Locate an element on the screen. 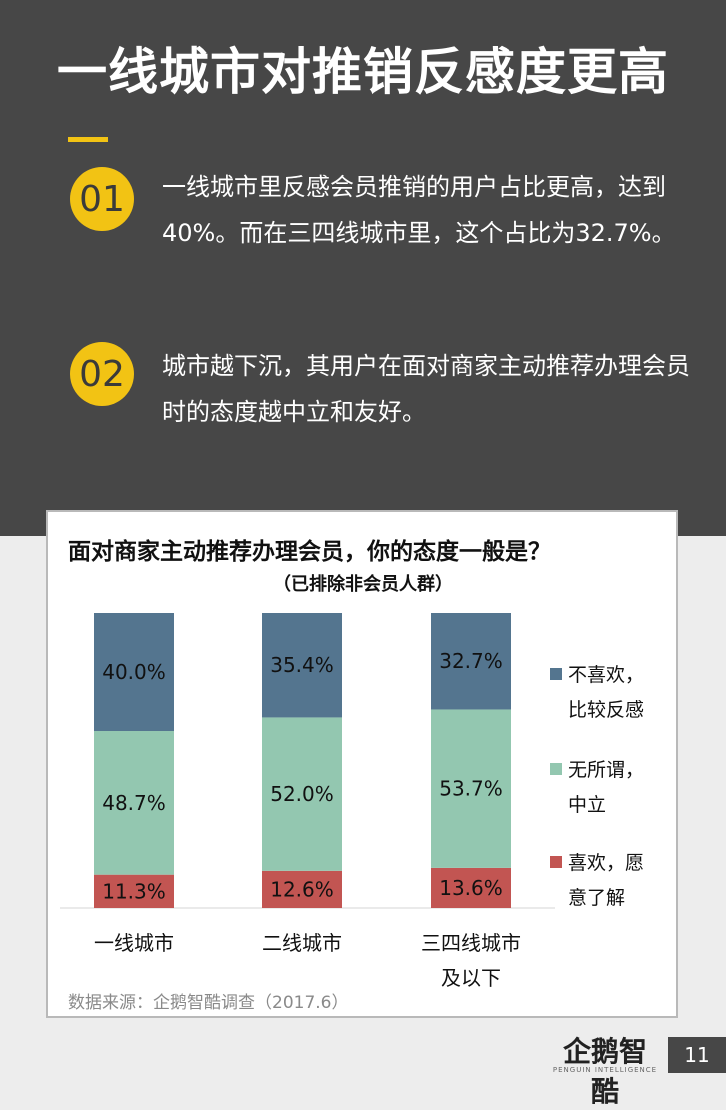 The height and width of the screenshot is (1110, 726). data-label-like-1: 11.3% is located at coordinates (134, 891).